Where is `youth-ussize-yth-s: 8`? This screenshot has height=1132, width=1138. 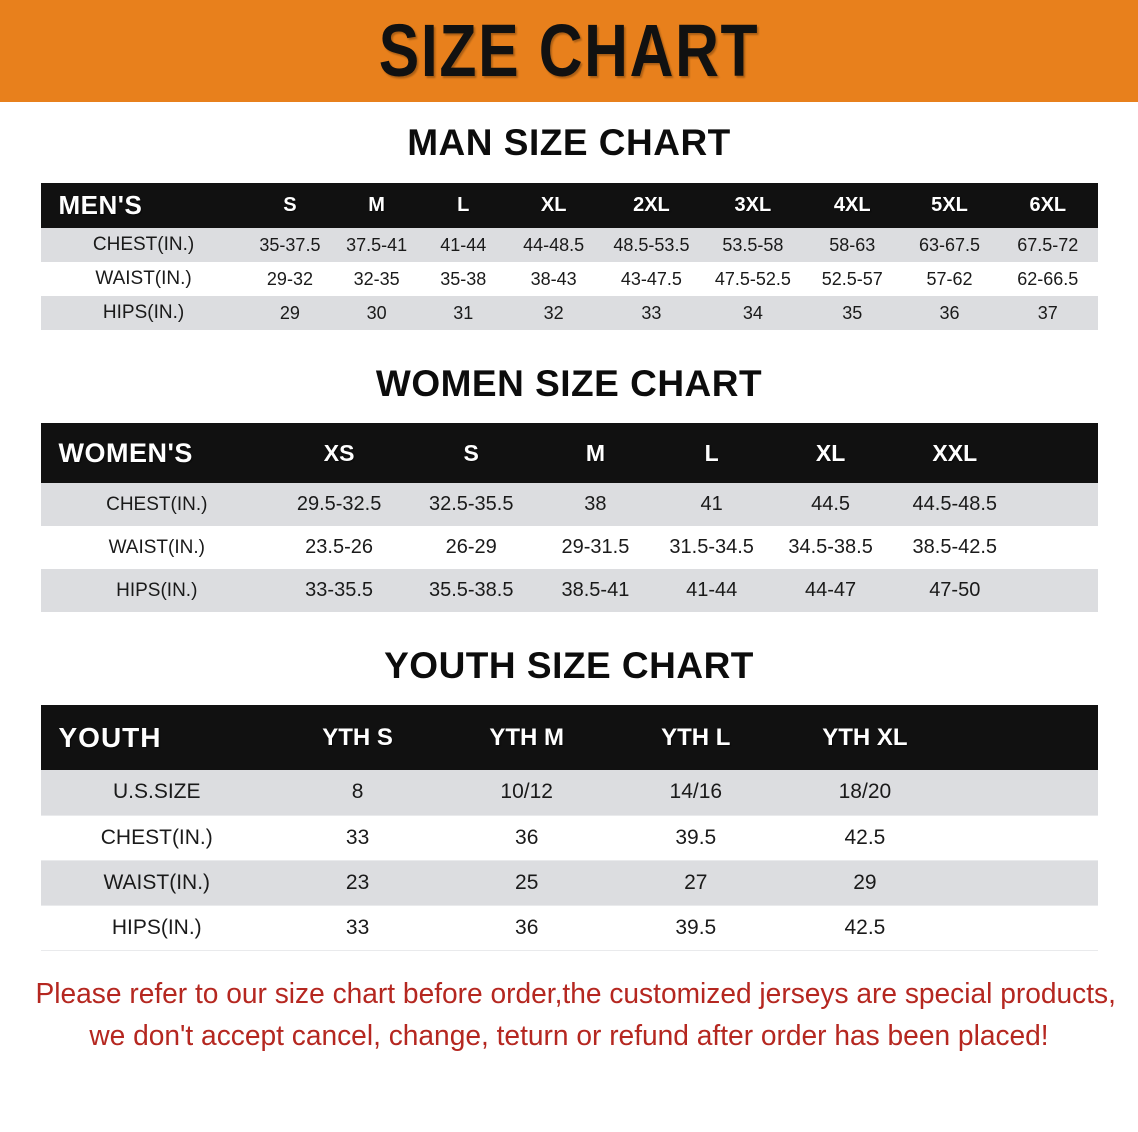
youth-ussize-yth-s: 8 is located at coordinates (358, 793).